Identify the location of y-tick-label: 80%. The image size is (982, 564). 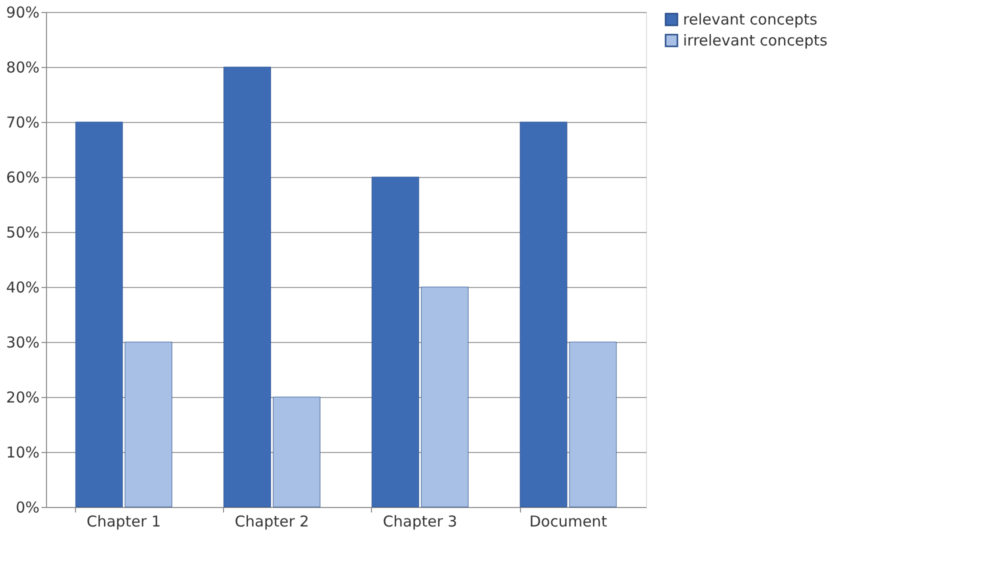
(23, 67).